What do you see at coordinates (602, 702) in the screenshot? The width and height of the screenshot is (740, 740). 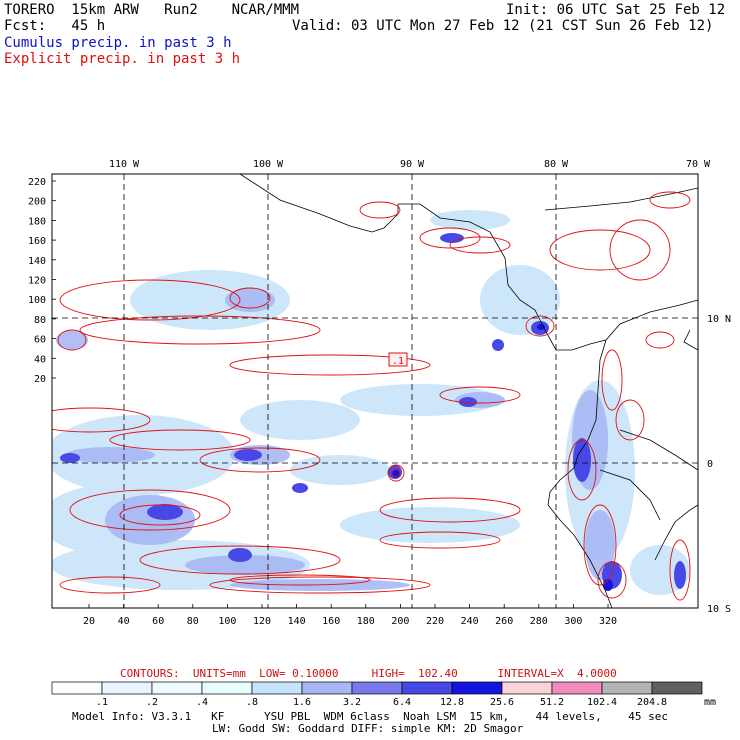 I see `colorbar-level-label: 102.4` at bounding box center [602, 702].